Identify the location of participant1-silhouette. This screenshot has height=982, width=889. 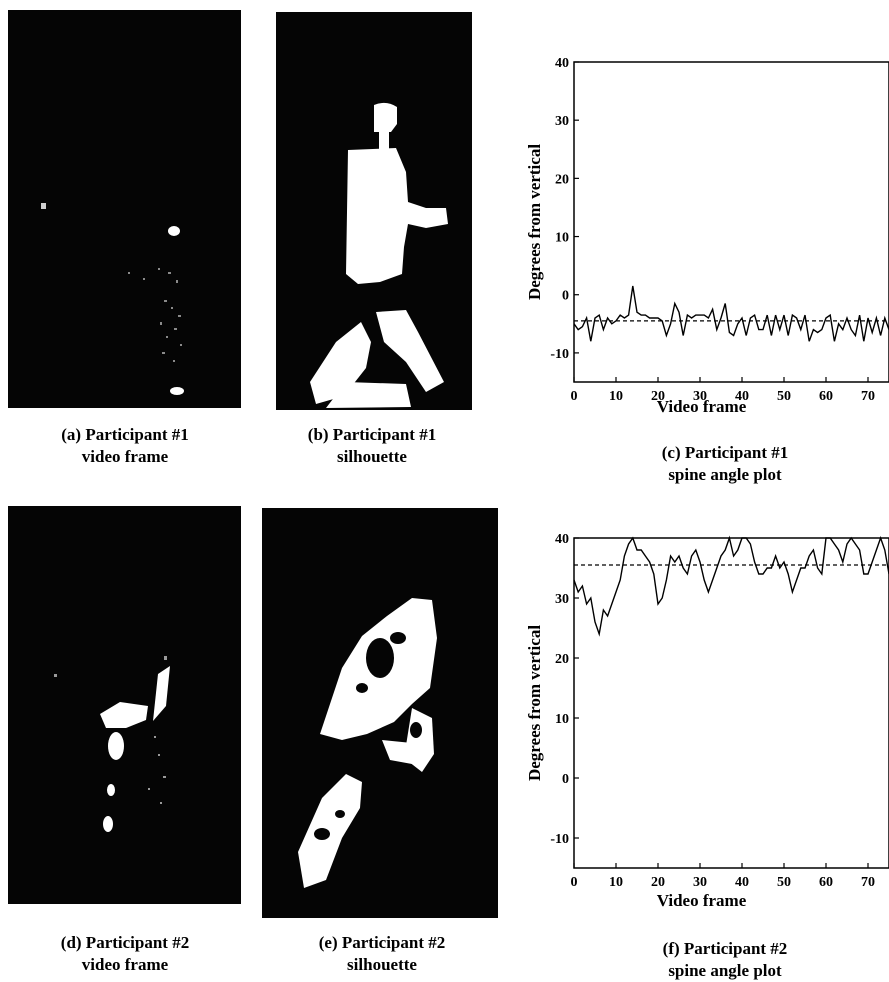
(374, 211).